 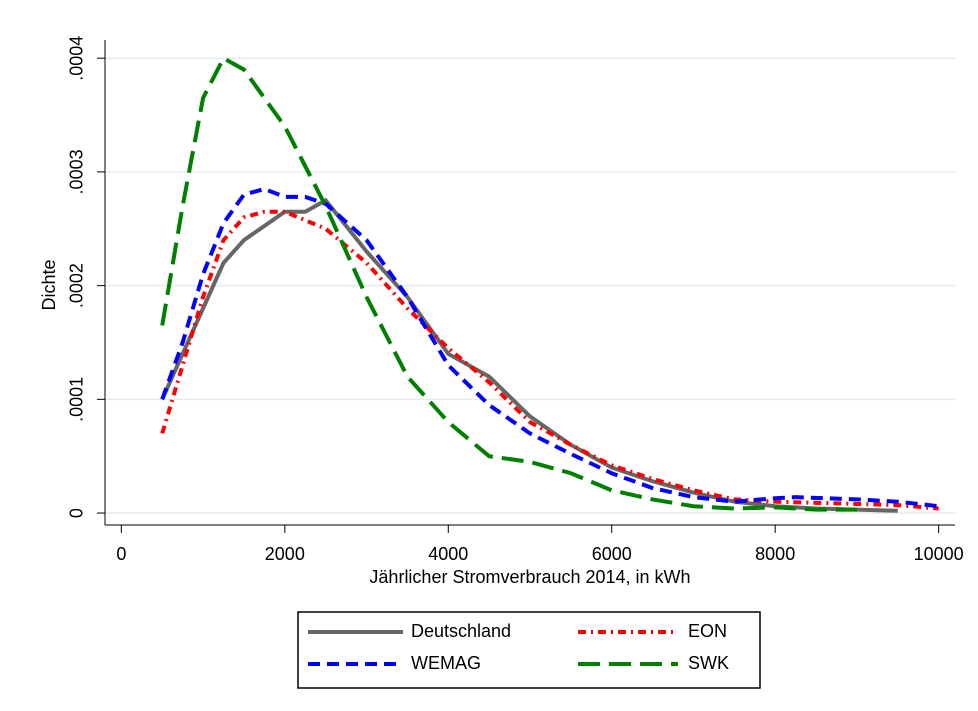 What do you see at coordinates (939, 554) in the screenshot?
I see `x-tick-label: 10000` at bounding box center [939, 554].